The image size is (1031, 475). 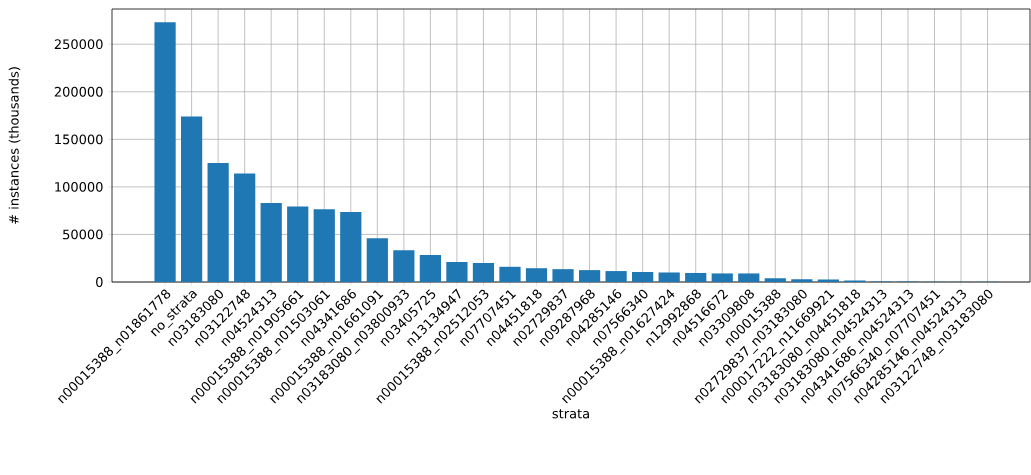 I want to click on y-tick-label: 50000, so click(x=83, y=234).